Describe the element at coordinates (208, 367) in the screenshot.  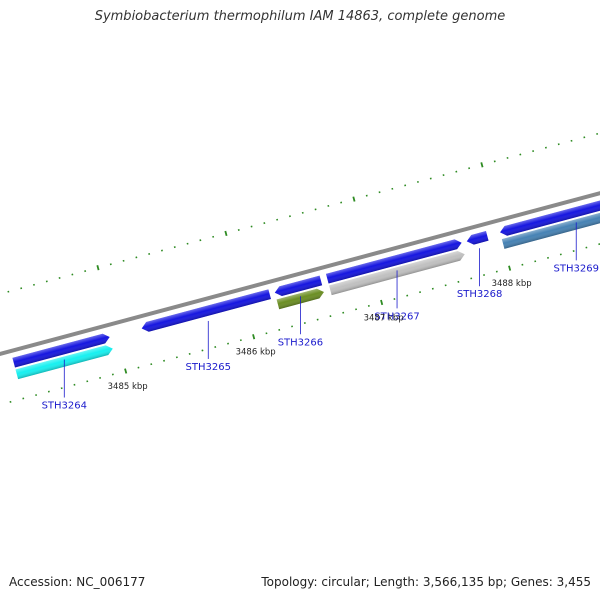
I see `gene-label: STH3265` at that location.